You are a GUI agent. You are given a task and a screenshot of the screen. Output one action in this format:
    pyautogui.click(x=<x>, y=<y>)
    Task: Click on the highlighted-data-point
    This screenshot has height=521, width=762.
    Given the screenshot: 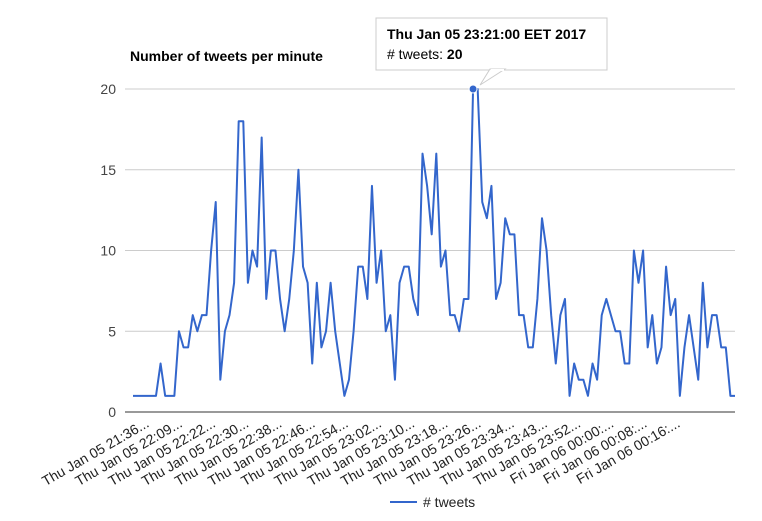 What is the action you would take?
    pyautogui.click(x=473, y=89)
    